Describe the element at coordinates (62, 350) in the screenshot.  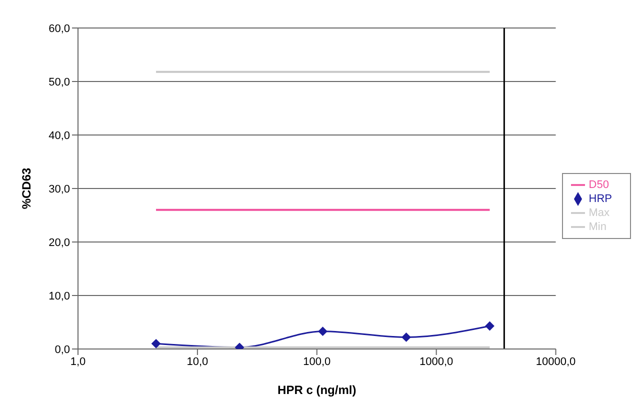
I see `y-tick-label: 0,0` at that location.